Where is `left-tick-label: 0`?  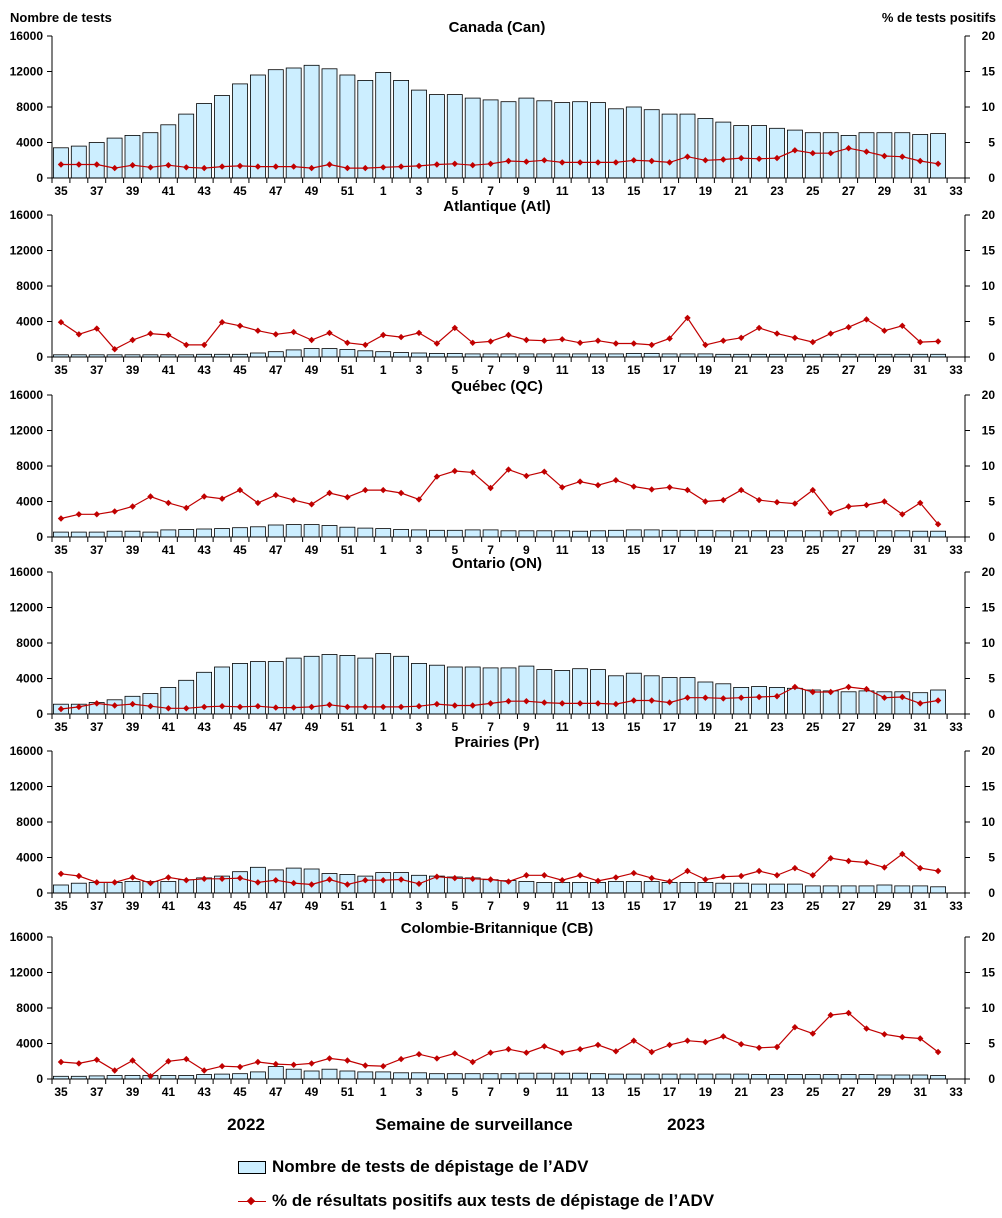 left-tick-label: 0 is located at coordinates (39, 357).